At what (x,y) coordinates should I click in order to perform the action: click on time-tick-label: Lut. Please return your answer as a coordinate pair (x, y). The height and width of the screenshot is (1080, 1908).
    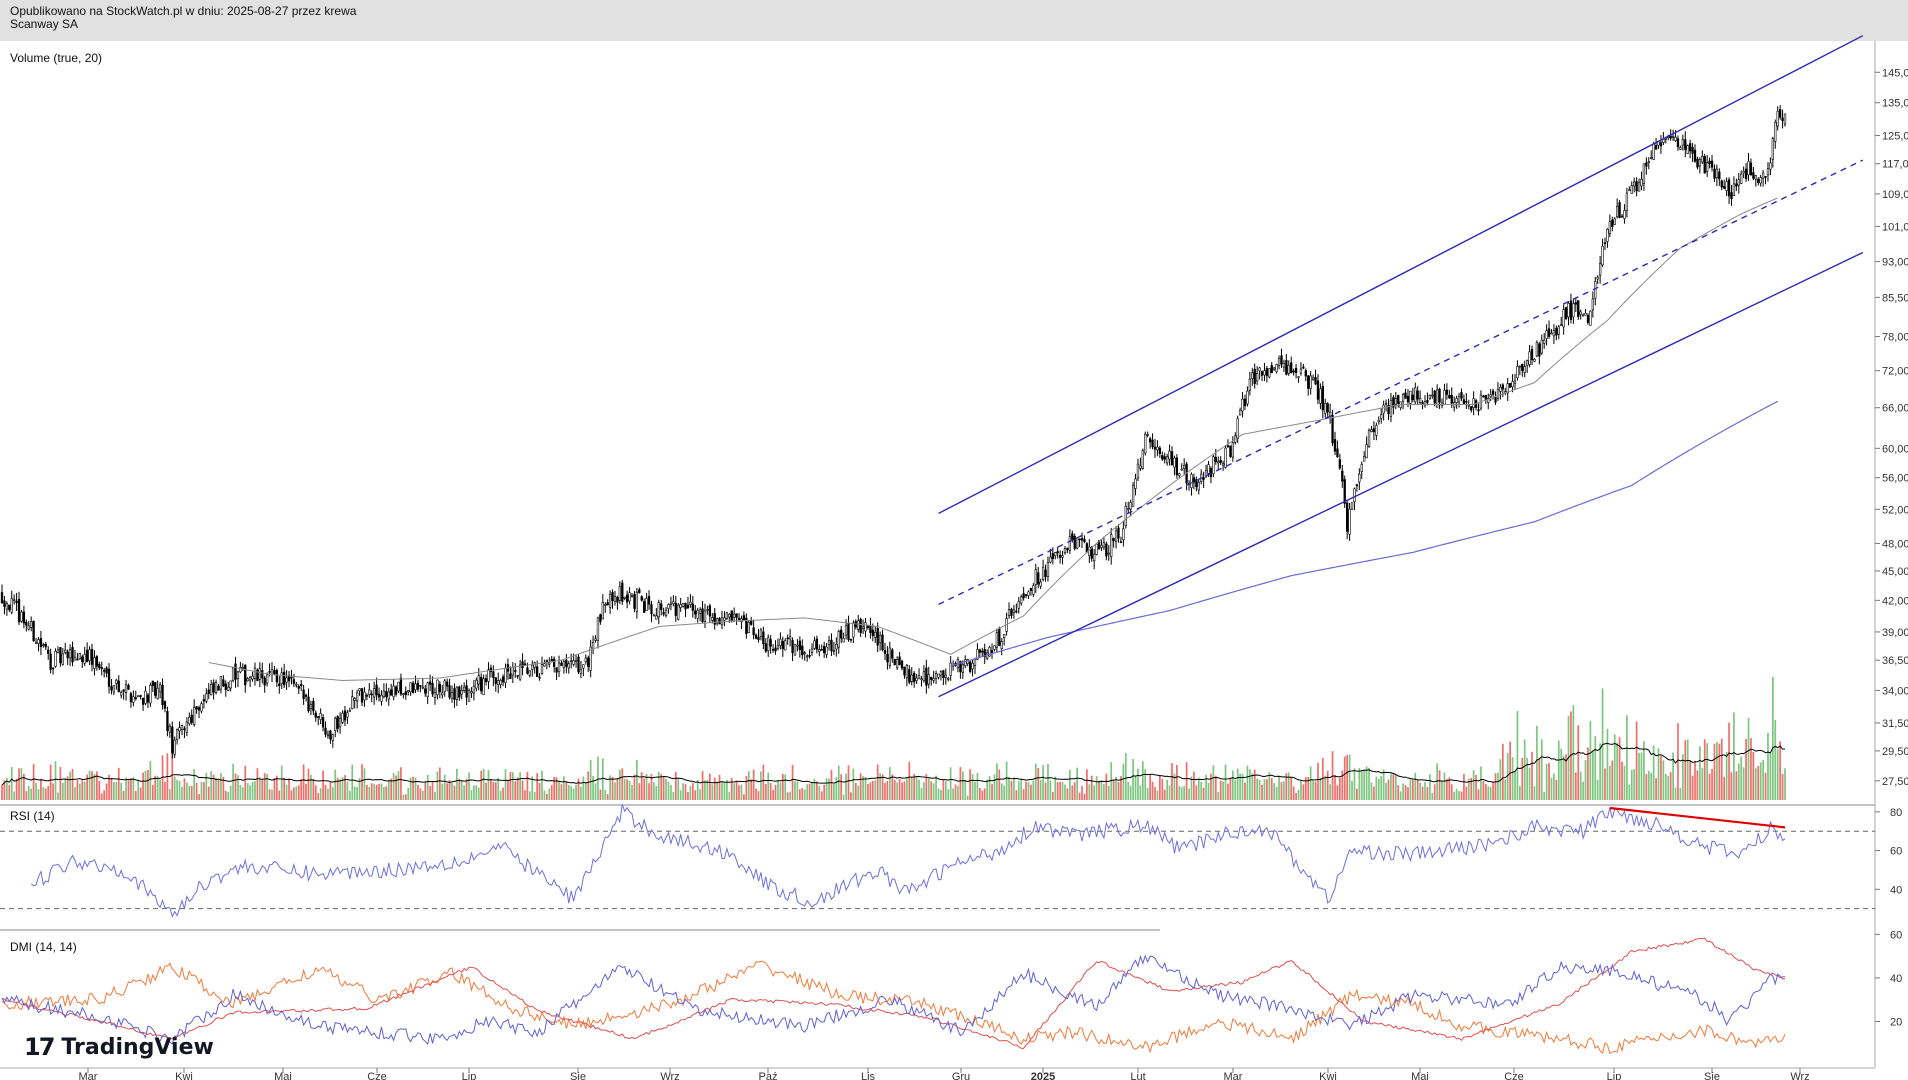
    Looking at the image, I should click on (1137, 1075).